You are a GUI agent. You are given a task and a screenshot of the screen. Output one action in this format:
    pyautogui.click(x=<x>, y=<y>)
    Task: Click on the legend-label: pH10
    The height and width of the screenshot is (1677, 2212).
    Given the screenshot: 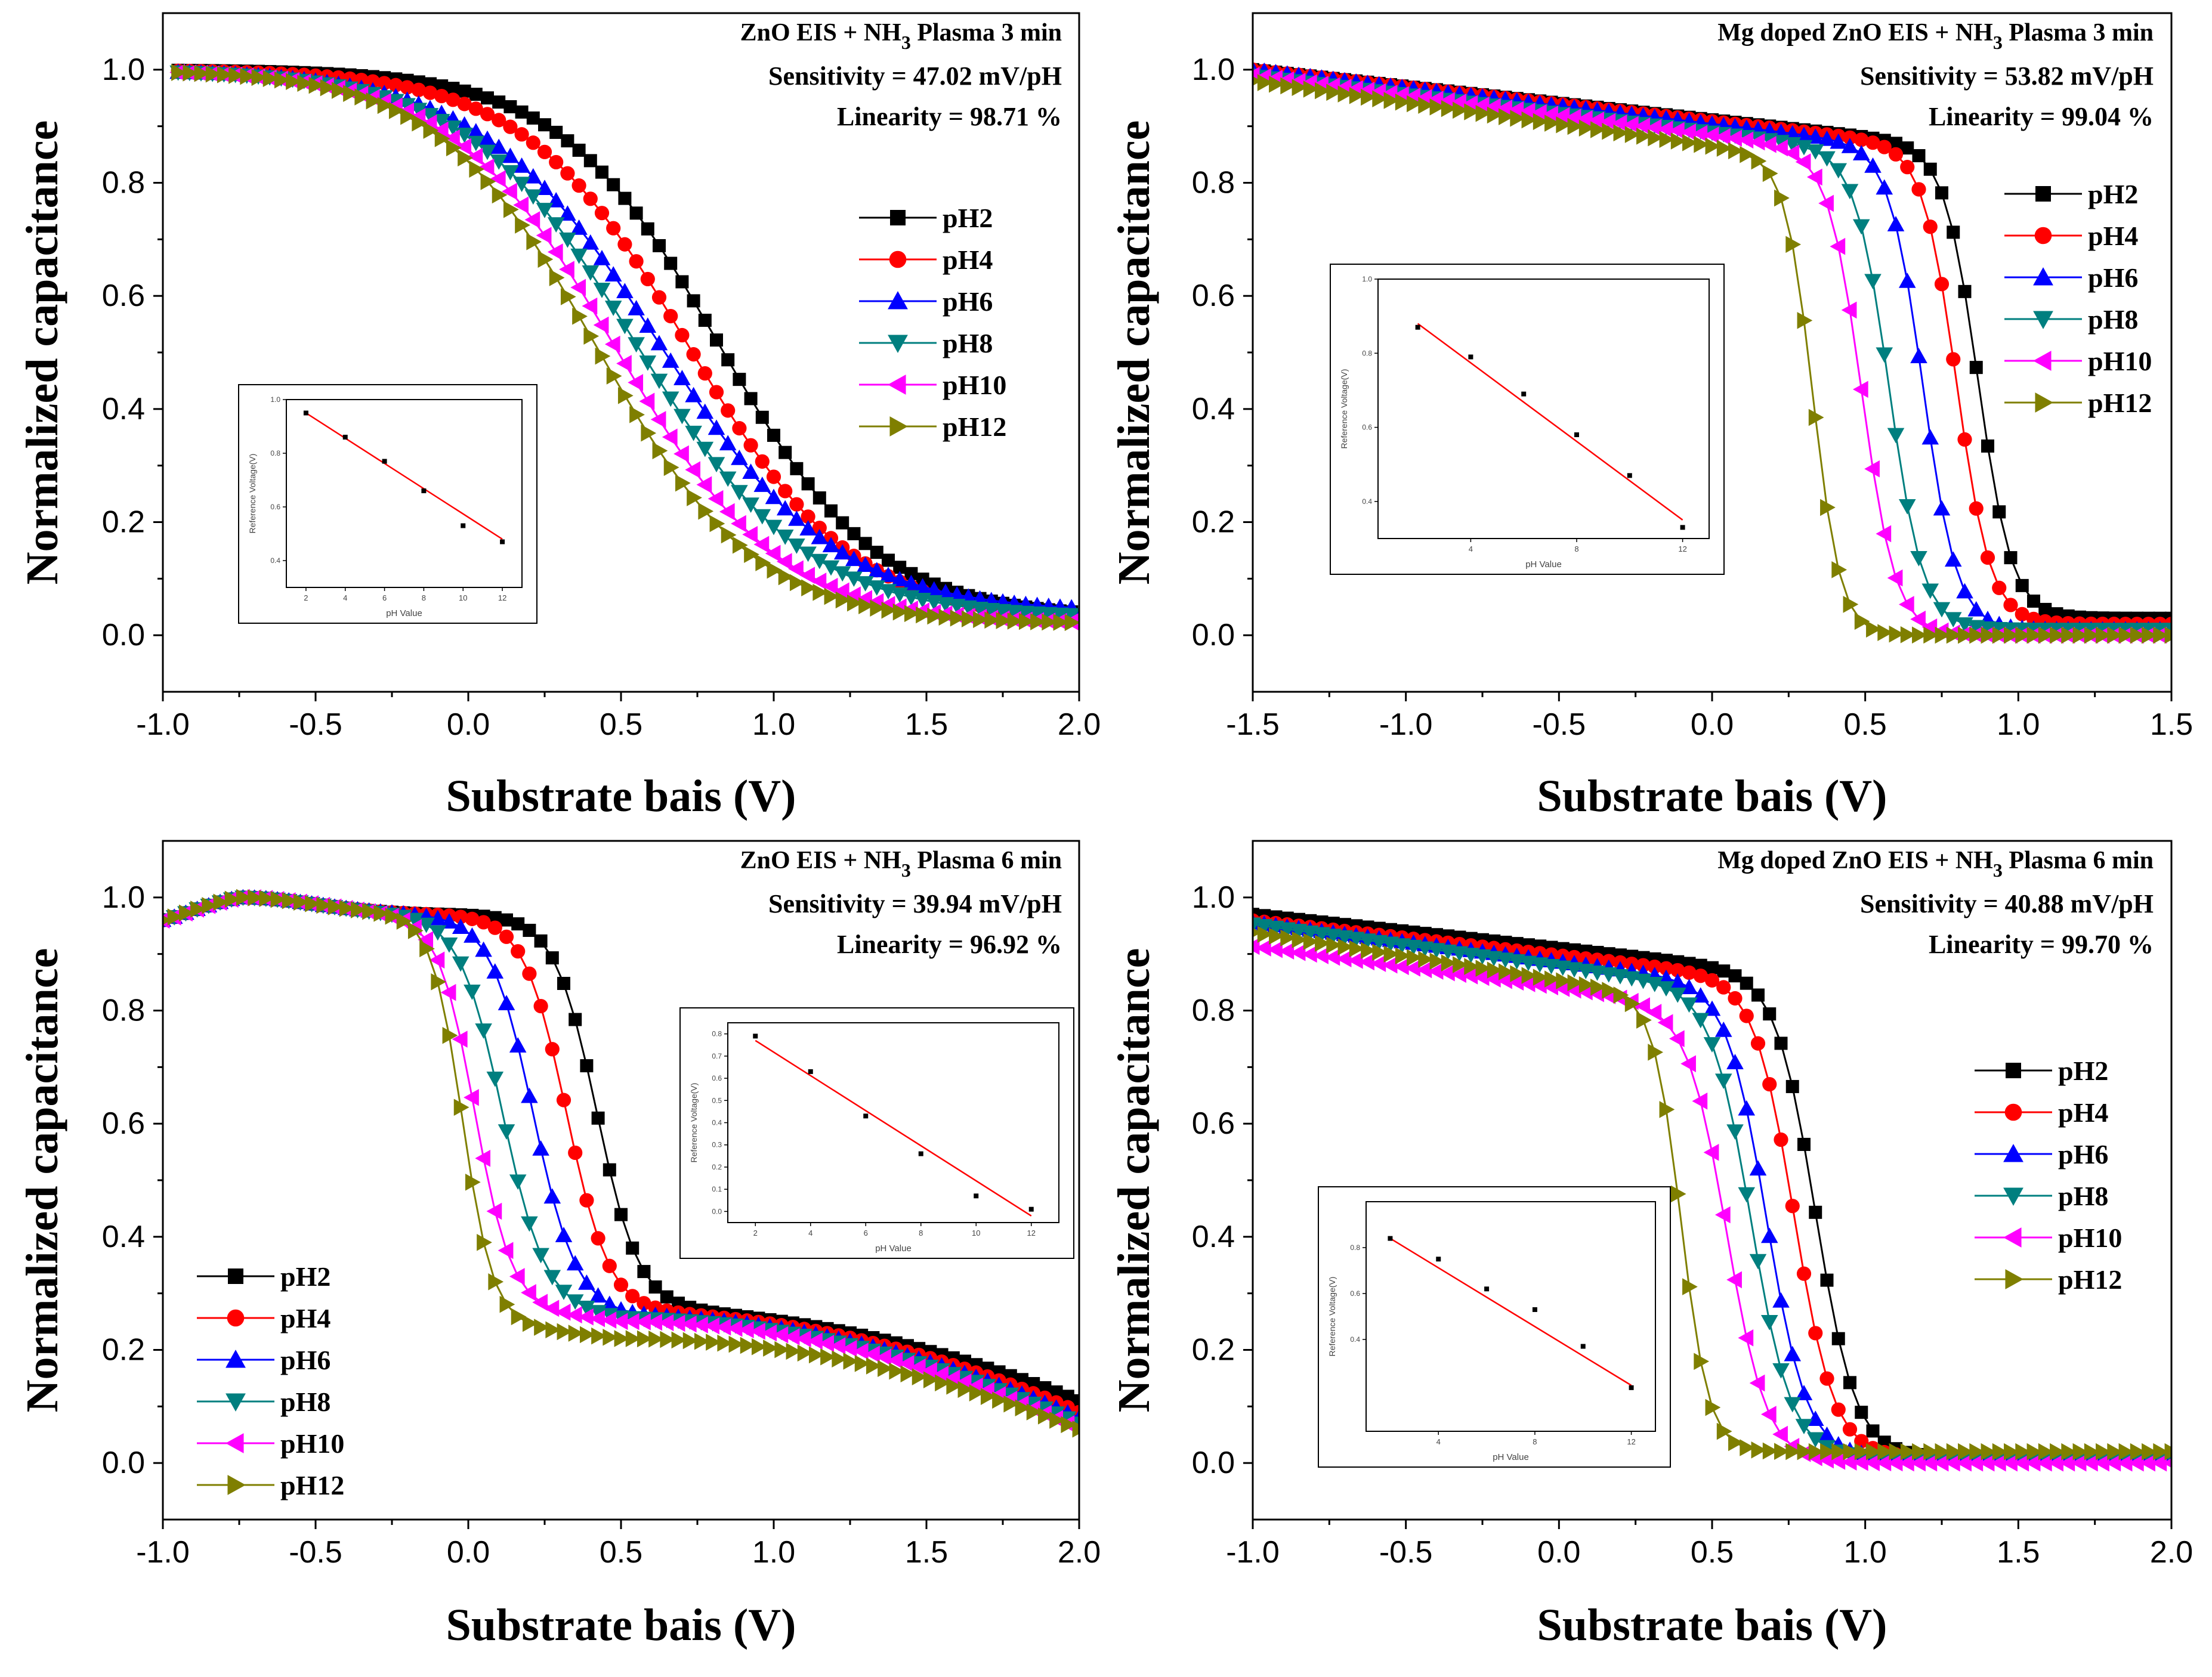 What is the action you would take?
    pyautogui.click(x=974, y=385)
    